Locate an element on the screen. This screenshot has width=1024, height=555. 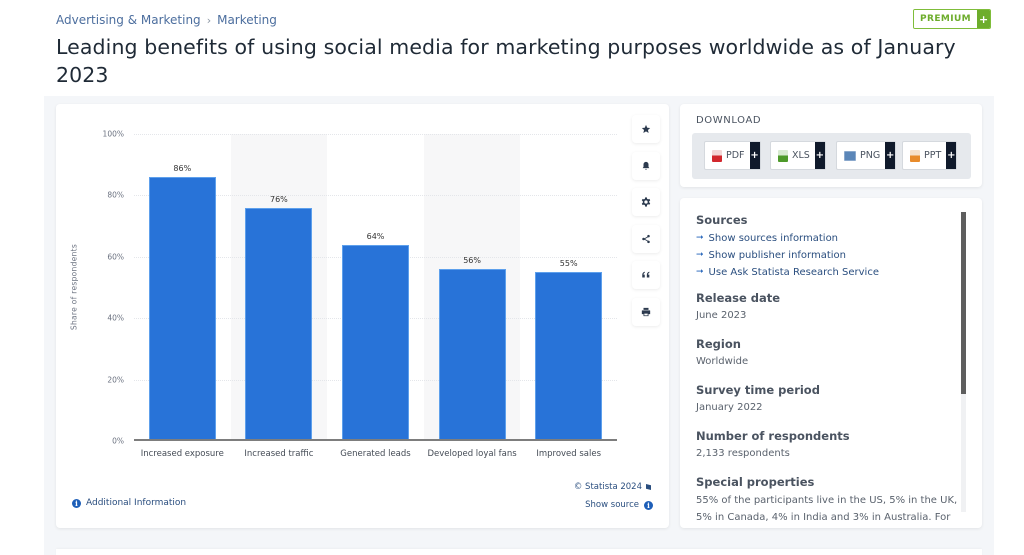
premium-badge: PREMIUM + is located at coordinates (952, 19).